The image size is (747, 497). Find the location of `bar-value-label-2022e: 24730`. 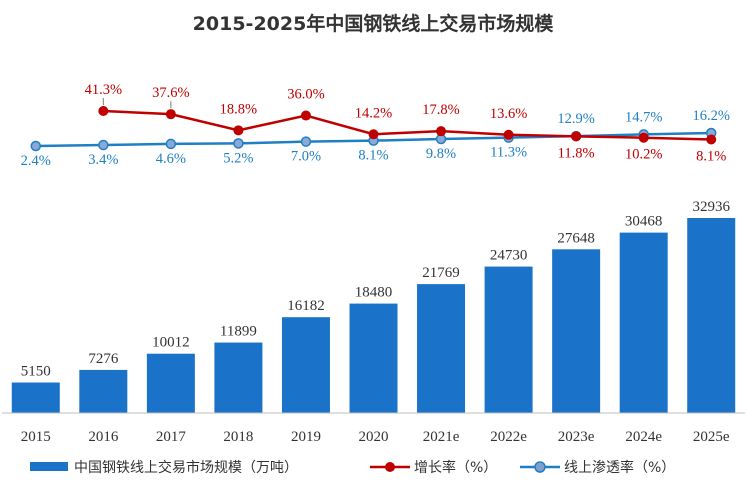

bar-value-label-2022e: 24730 is located at coordinates (509, 256).